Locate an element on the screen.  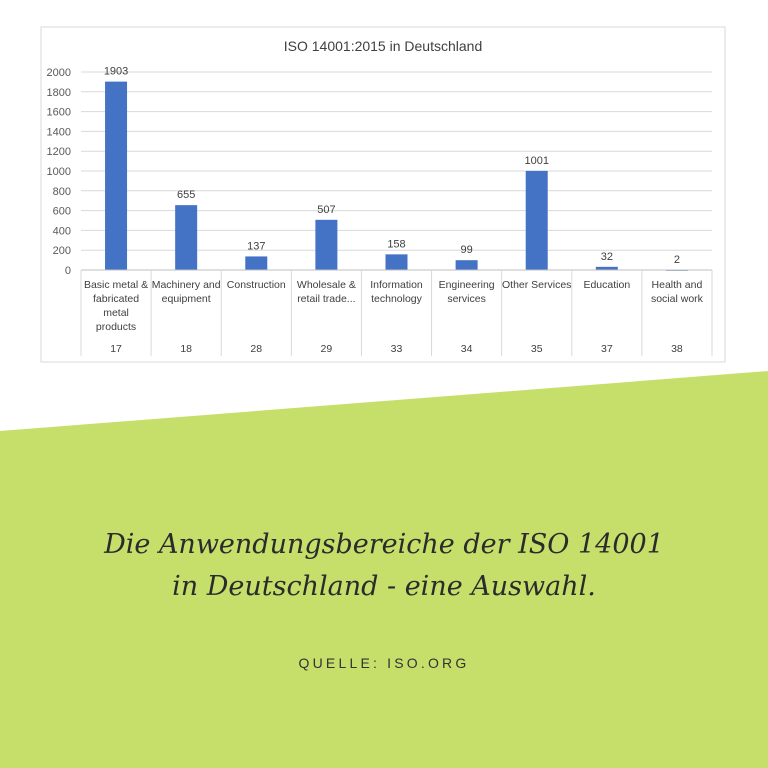
data-label: 1903 is located at coordinates (116, 72).